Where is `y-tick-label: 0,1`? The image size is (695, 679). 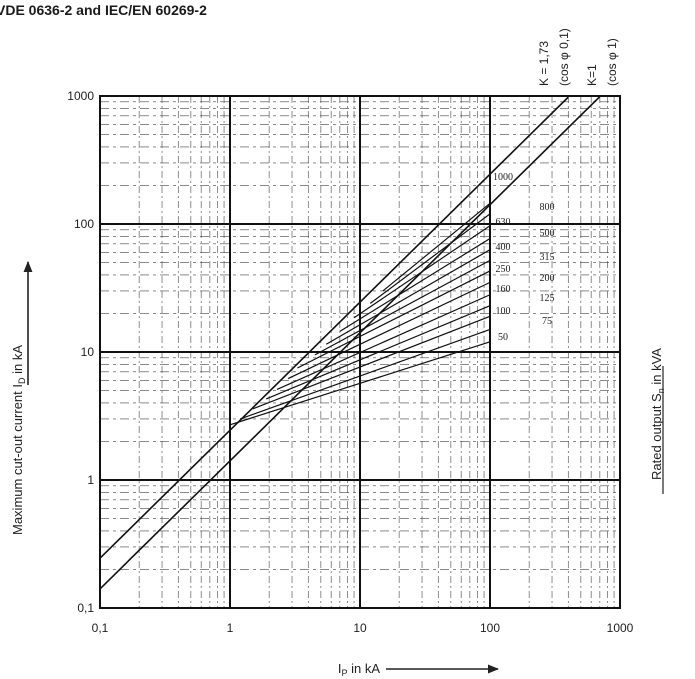
y-tick-label: 0,1 is located at coordinates (85, 608).